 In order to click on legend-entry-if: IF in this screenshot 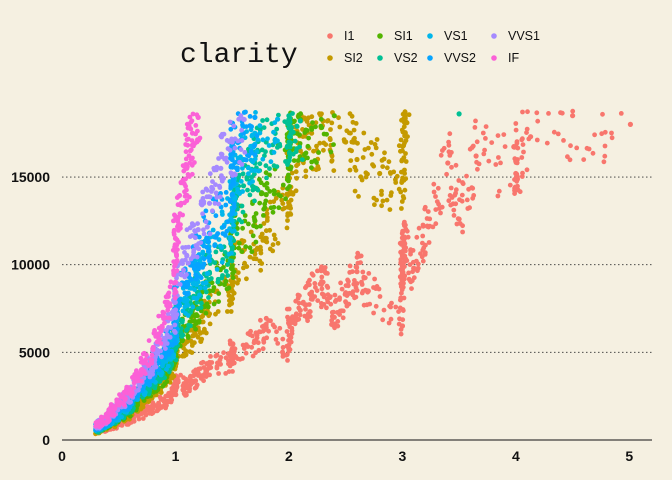, I will do `click(505, 58)`.